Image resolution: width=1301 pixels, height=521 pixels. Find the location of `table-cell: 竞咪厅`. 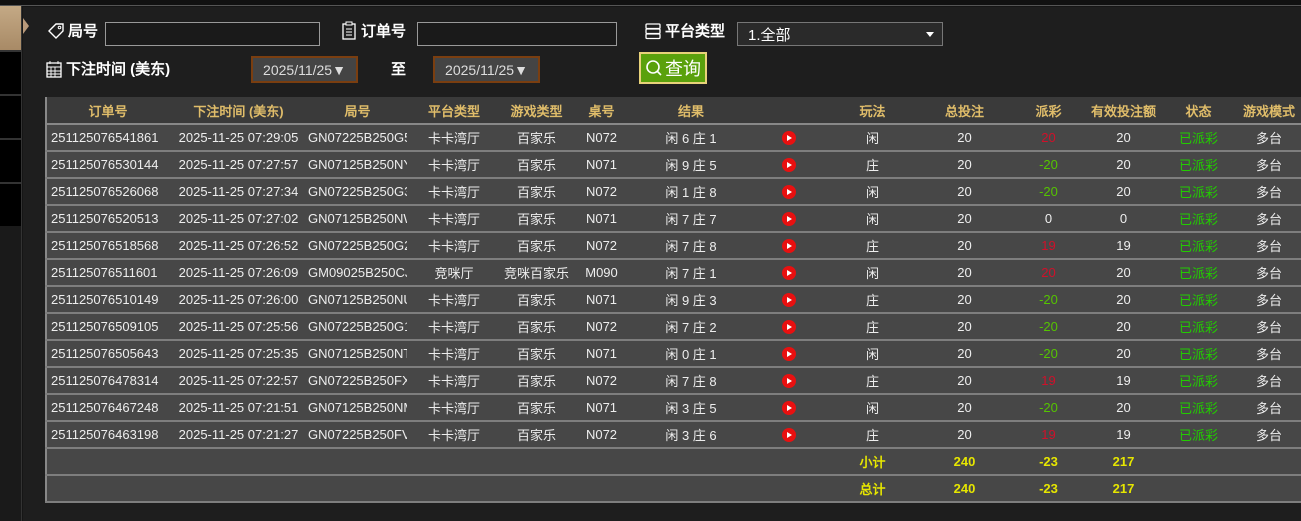

table-cell: 竞咪厅 is located at coordinates (454, 273).